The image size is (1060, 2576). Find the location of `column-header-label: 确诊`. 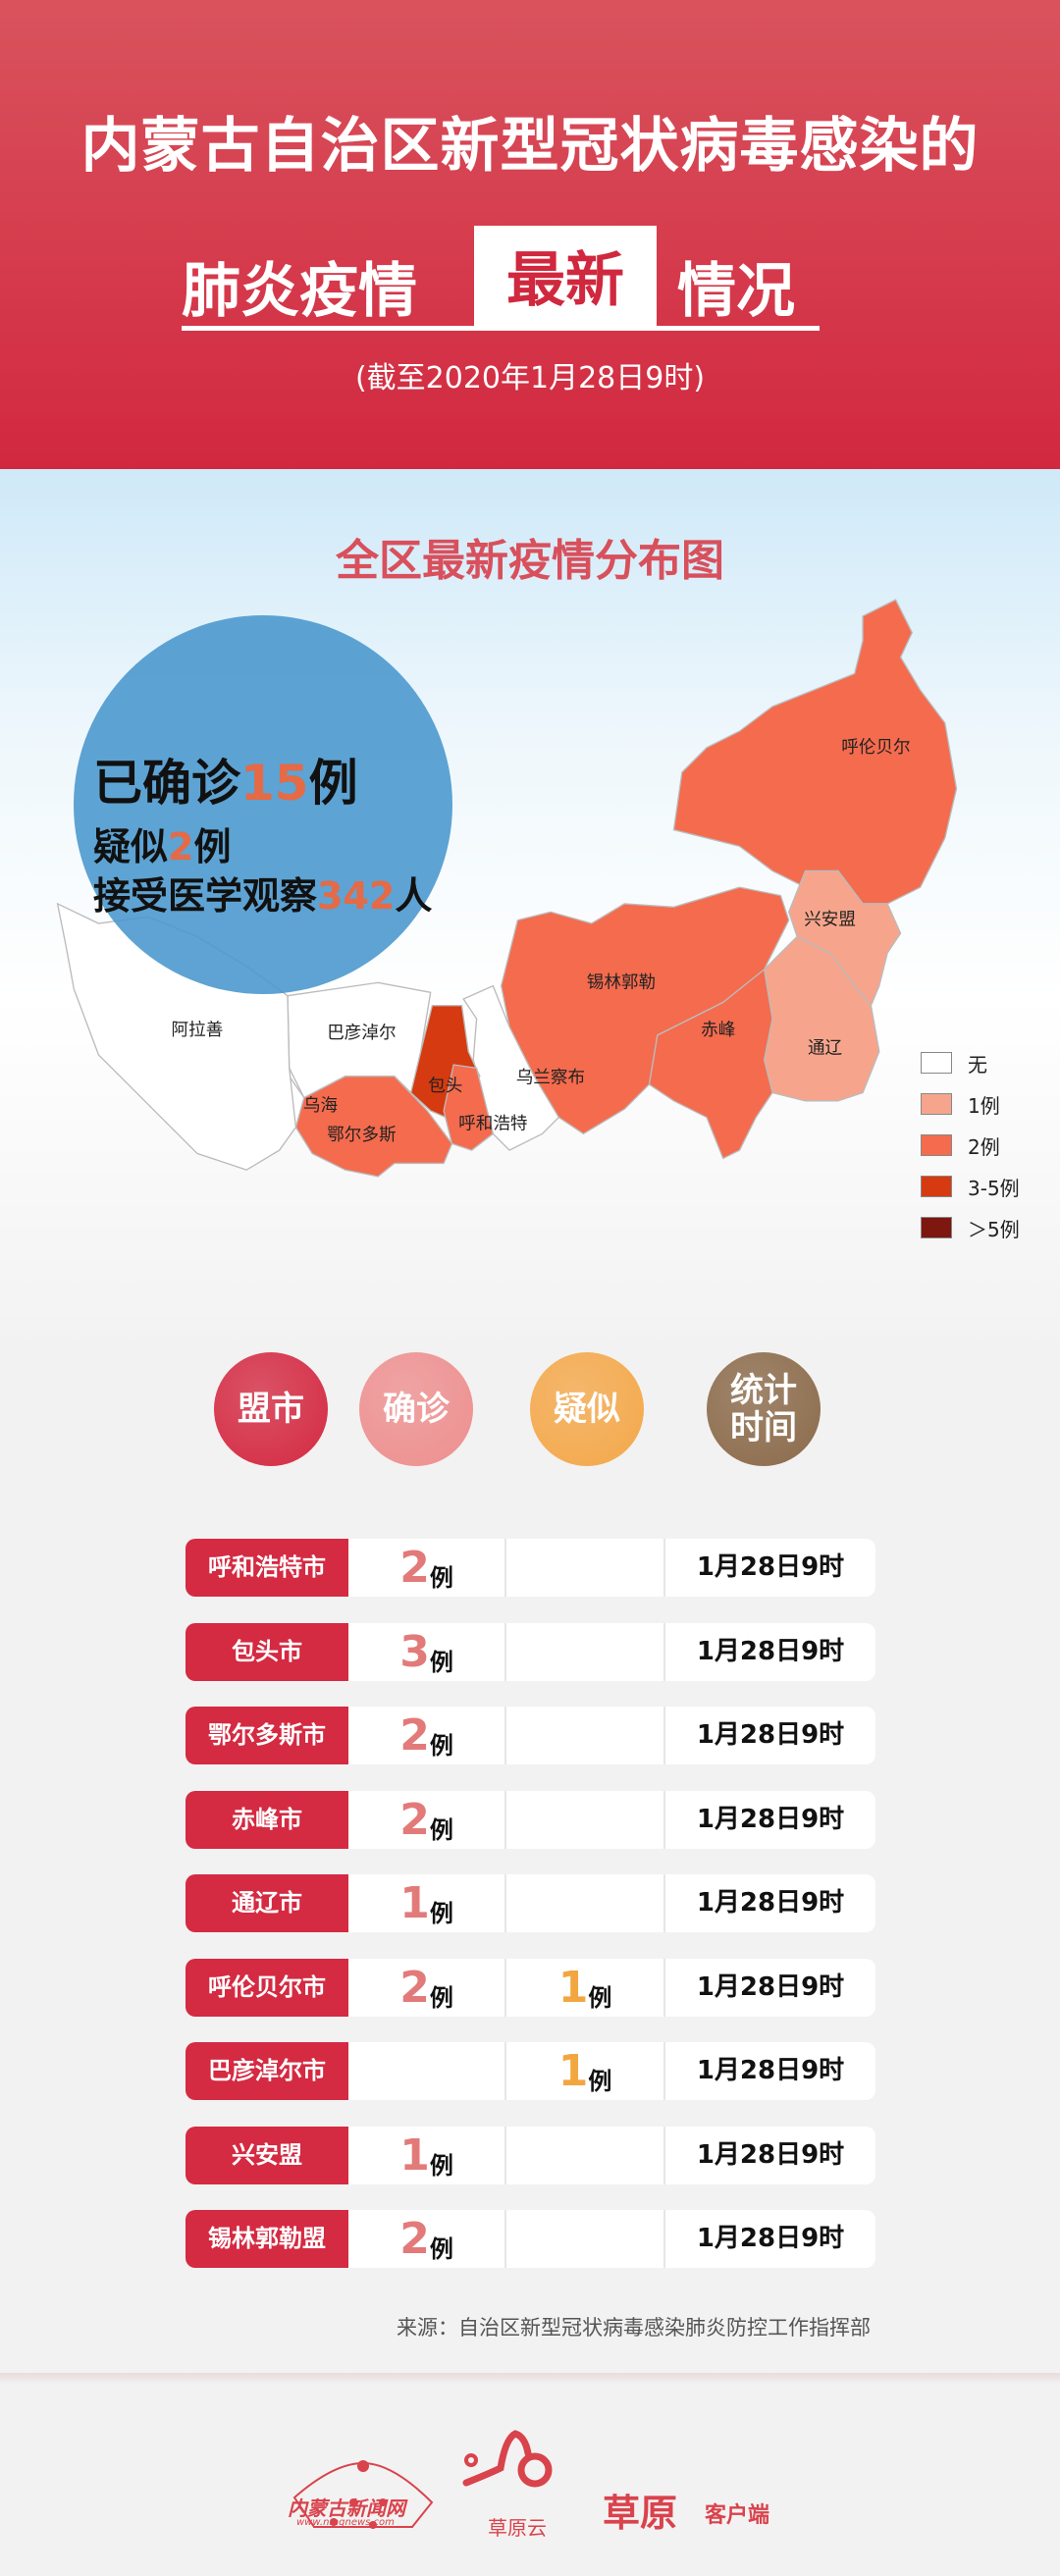

column-header-label: 确诊 is located at coordinates (416, 1409).